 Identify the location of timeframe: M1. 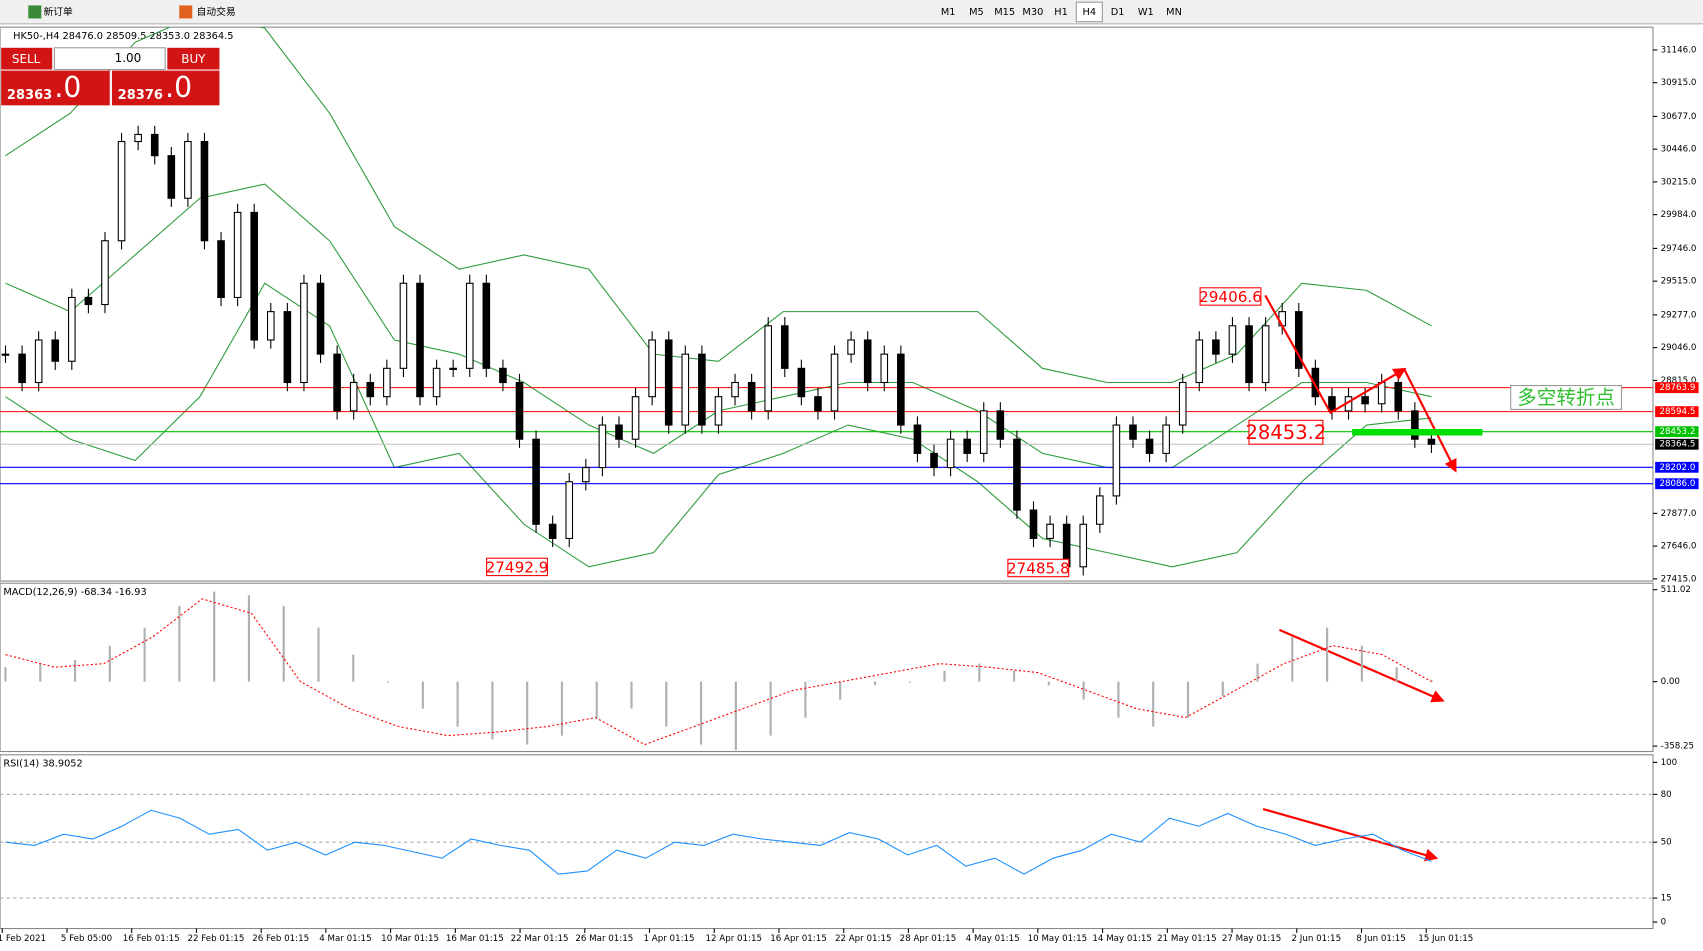
(948, 12).